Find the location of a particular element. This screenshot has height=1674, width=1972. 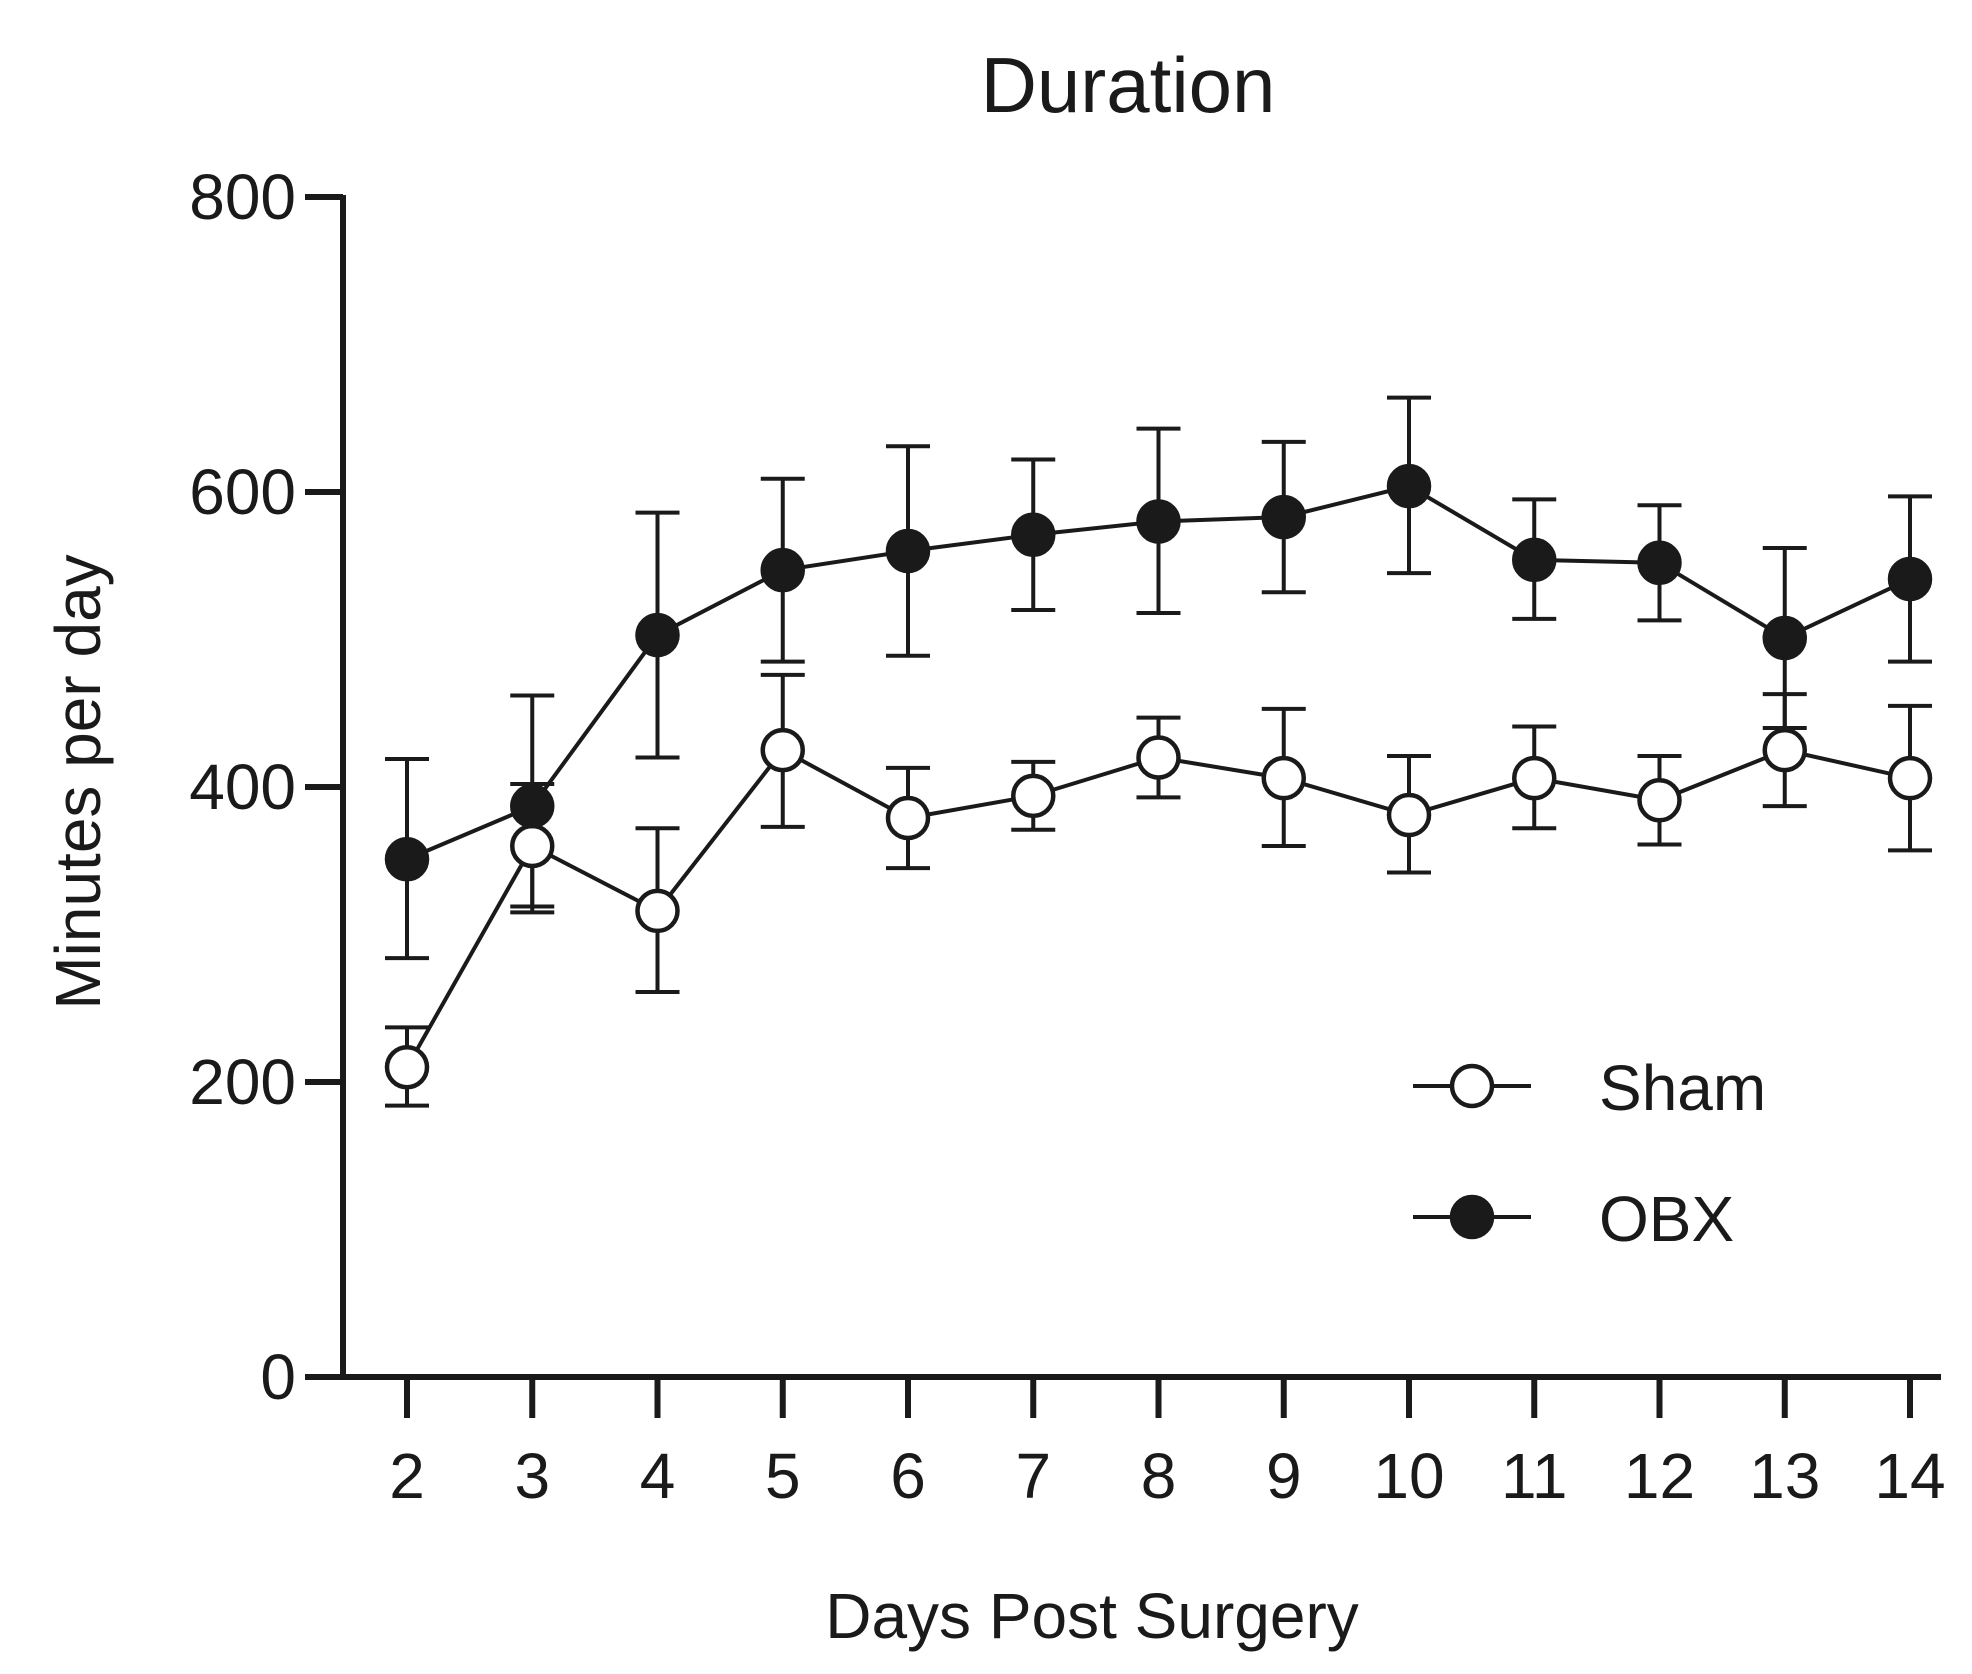

legend-obx-marker is located at coordinates (1472, 1217).